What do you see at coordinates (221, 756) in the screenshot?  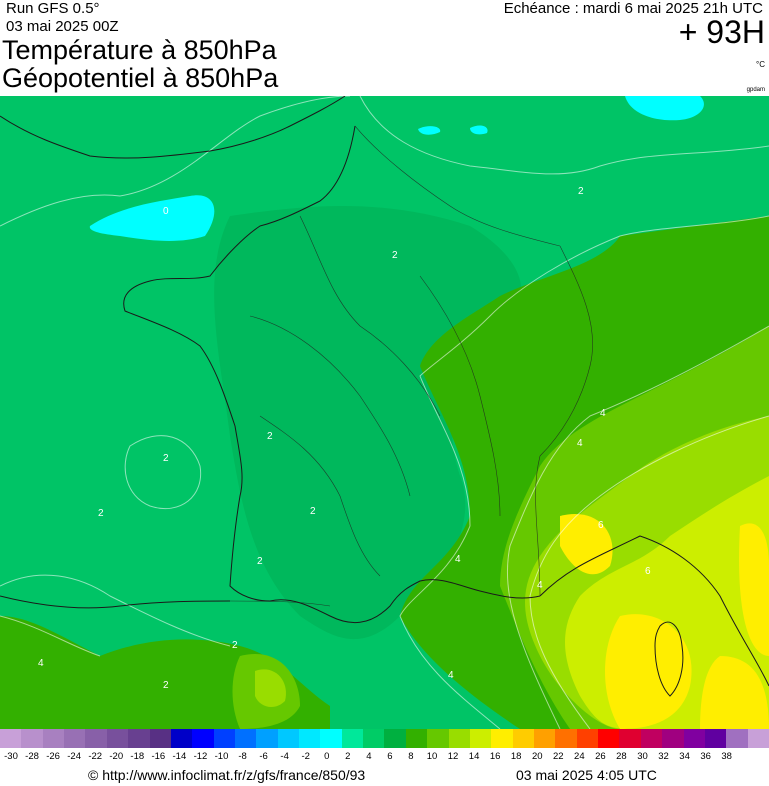 I see `color-scale-tick-label: -10` at bounding box center [221, 756].